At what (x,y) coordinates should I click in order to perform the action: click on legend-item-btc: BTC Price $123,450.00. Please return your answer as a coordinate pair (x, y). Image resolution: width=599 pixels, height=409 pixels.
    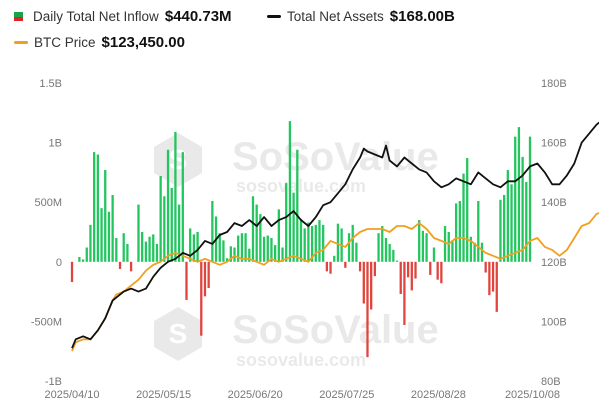
    Looking at the image, I should click on (99, 42).